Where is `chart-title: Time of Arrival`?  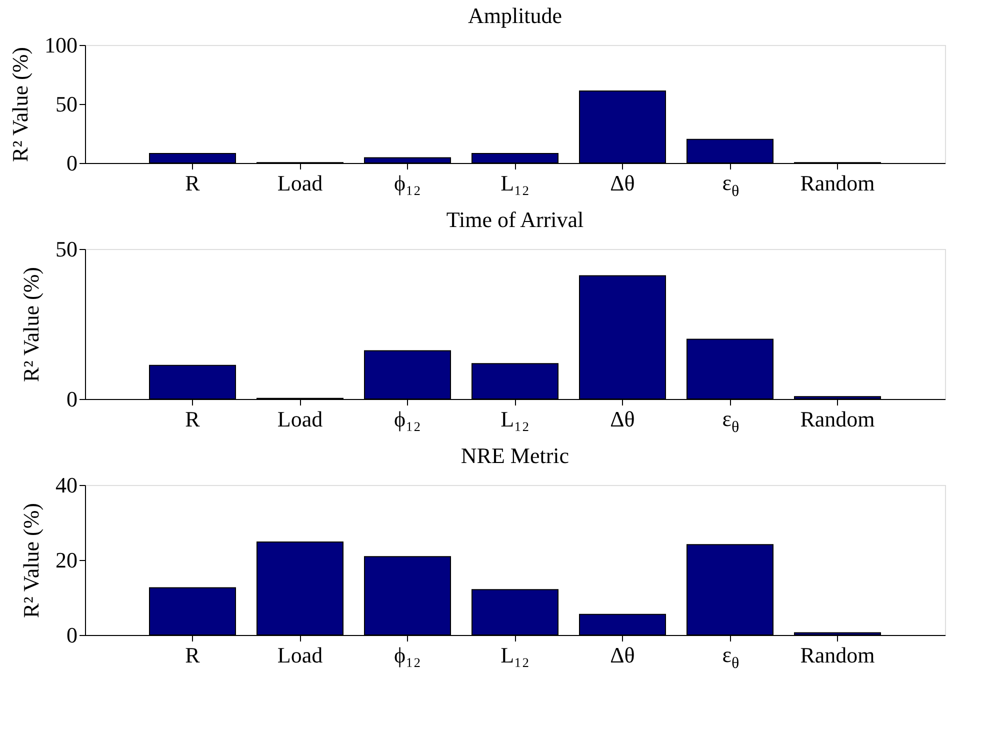
chart-title: Time of Arrival is located at coordinates (515, 219).